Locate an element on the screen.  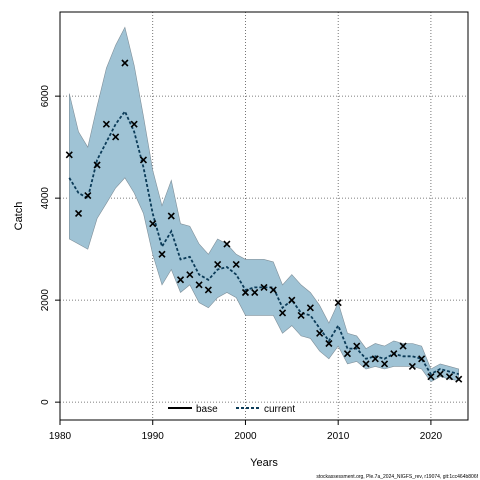
x-axis-title: Years is located at coordinates (264, 463).